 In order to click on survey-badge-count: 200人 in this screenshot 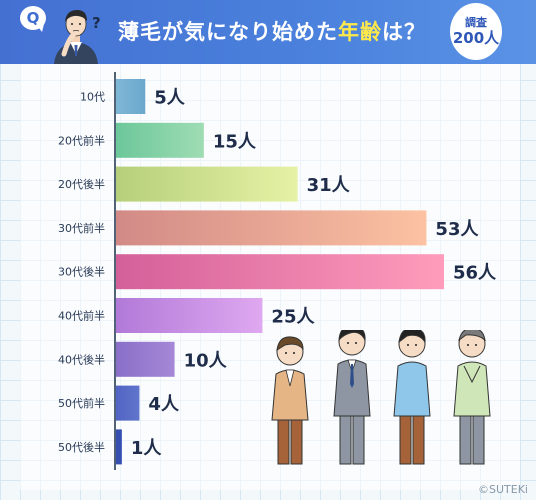, I will do `click(476, 38)`.